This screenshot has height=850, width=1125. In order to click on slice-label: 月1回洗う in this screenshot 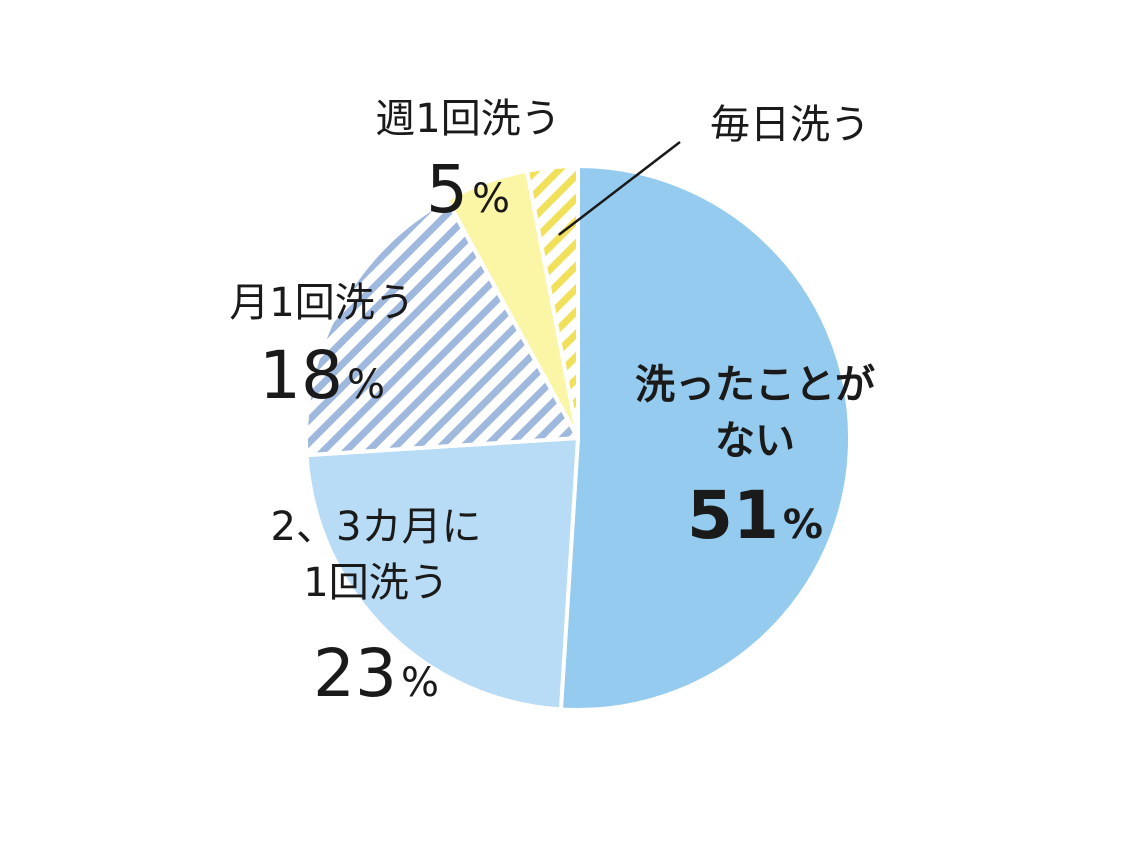, I will do `click(321, 303)`.